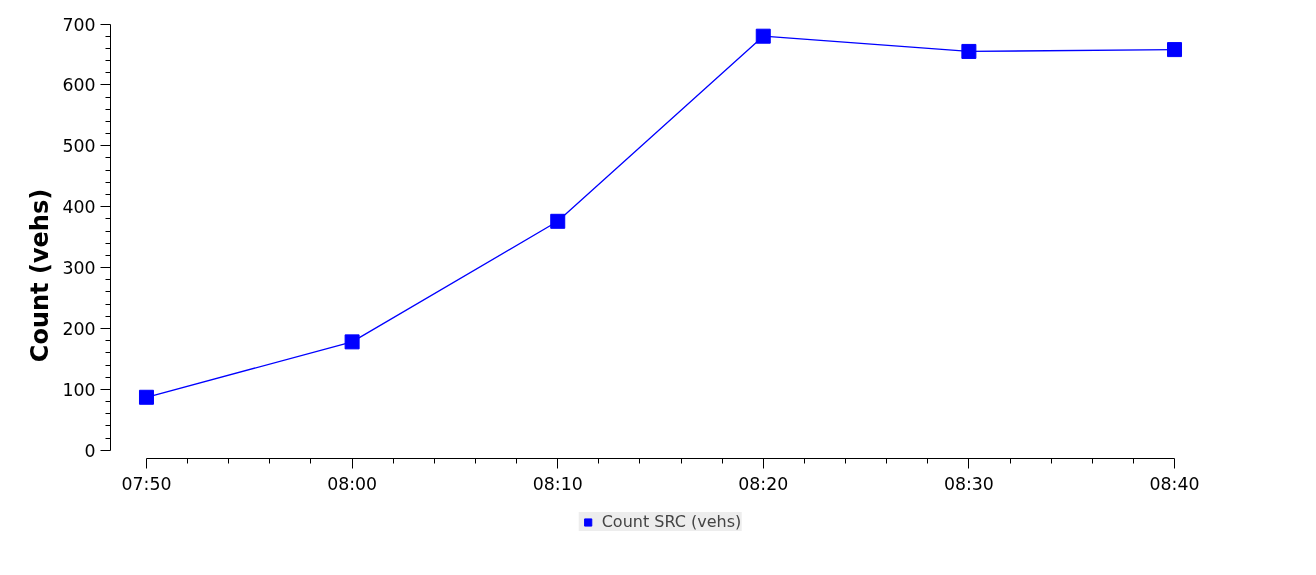 This screenshot has height=575, width=1316. What do you see at coordinates (1174, 483) in the screenshot?
I see `x-tick-label: 08:40` at bounding box center [1174, 483].